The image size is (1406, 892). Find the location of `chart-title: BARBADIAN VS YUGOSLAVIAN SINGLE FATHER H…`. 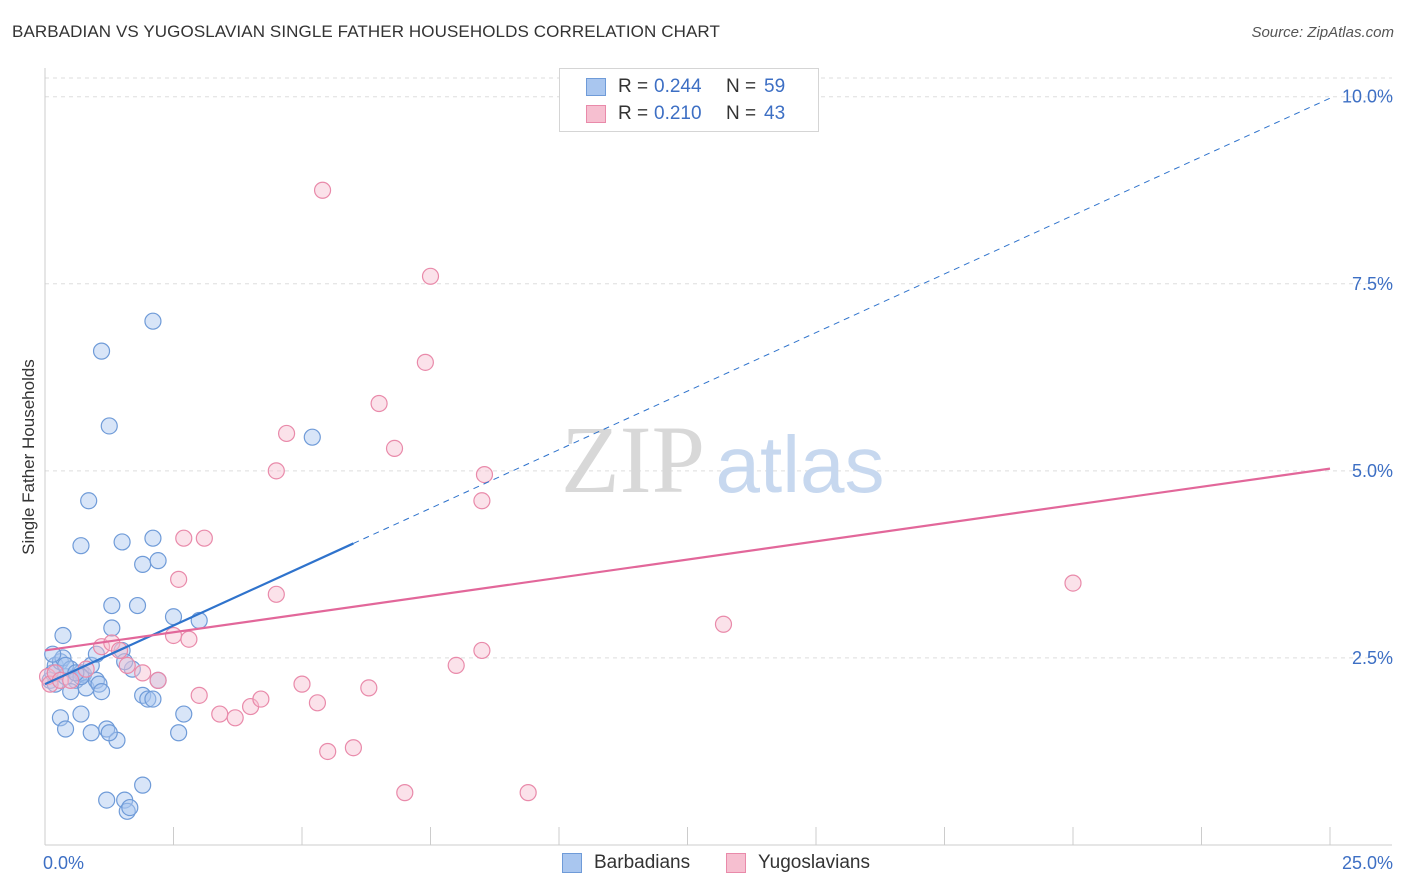

chart-title: BARBADIAN VS YUGOSLAVIAN SINGLE FATHER H… is located at coordinates (366, 31).